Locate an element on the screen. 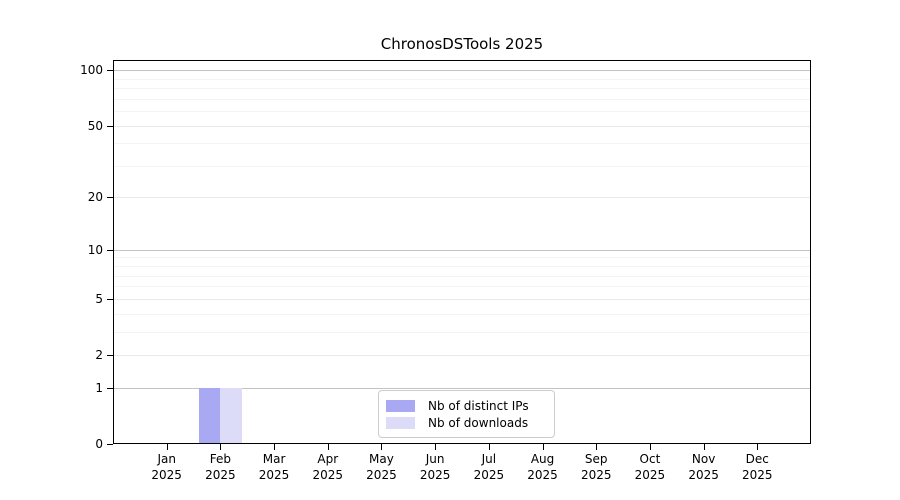 This screenshot has height=500, width=900. y-tick-label: 10 is located at coordinates (95, 249).